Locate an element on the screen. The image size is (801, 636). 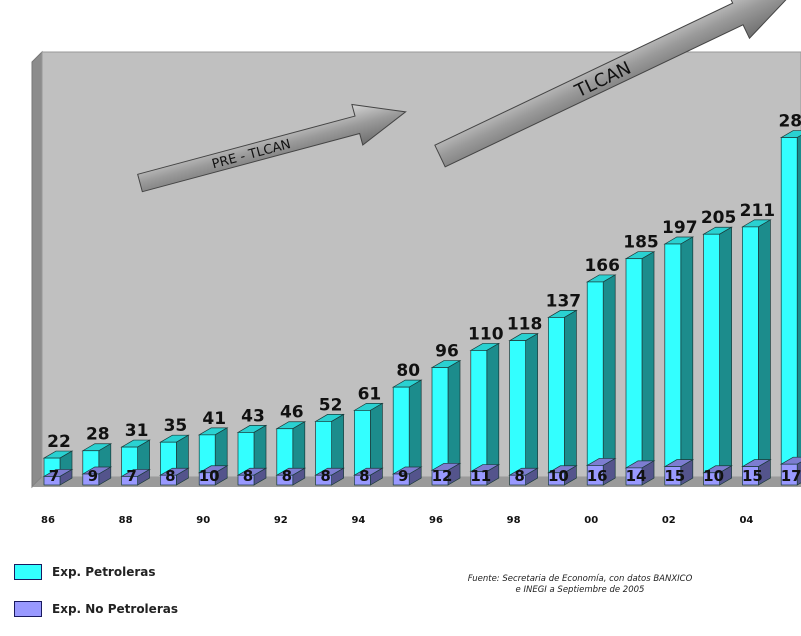
bar-99: 137 10 is located at coordinates (564, 388).